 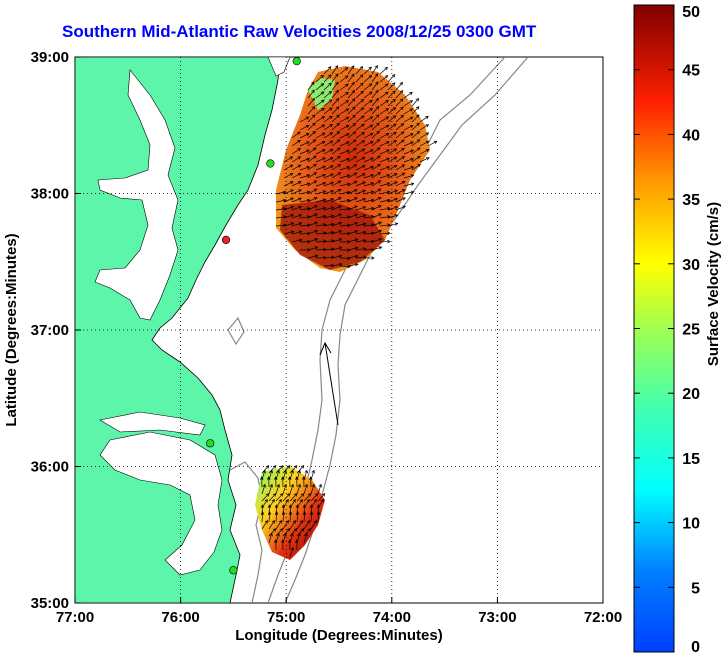 I want to click on chesapeake-bay, so click(x=136, y=195).